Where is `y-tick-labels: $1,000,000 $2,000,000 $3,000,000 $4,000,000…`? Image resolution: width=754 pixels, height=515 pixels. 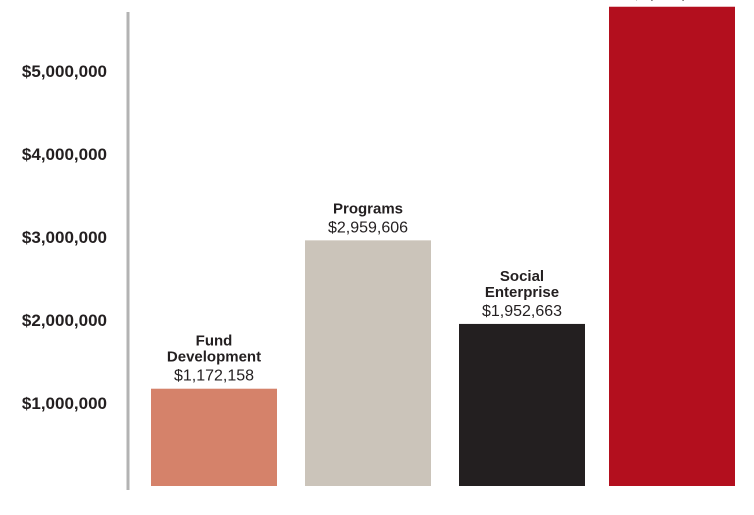
y-tick-labels: $1,000,000 $2,000,000 $3,000,000 $4,000,000… is located at coordinates (64, 237).